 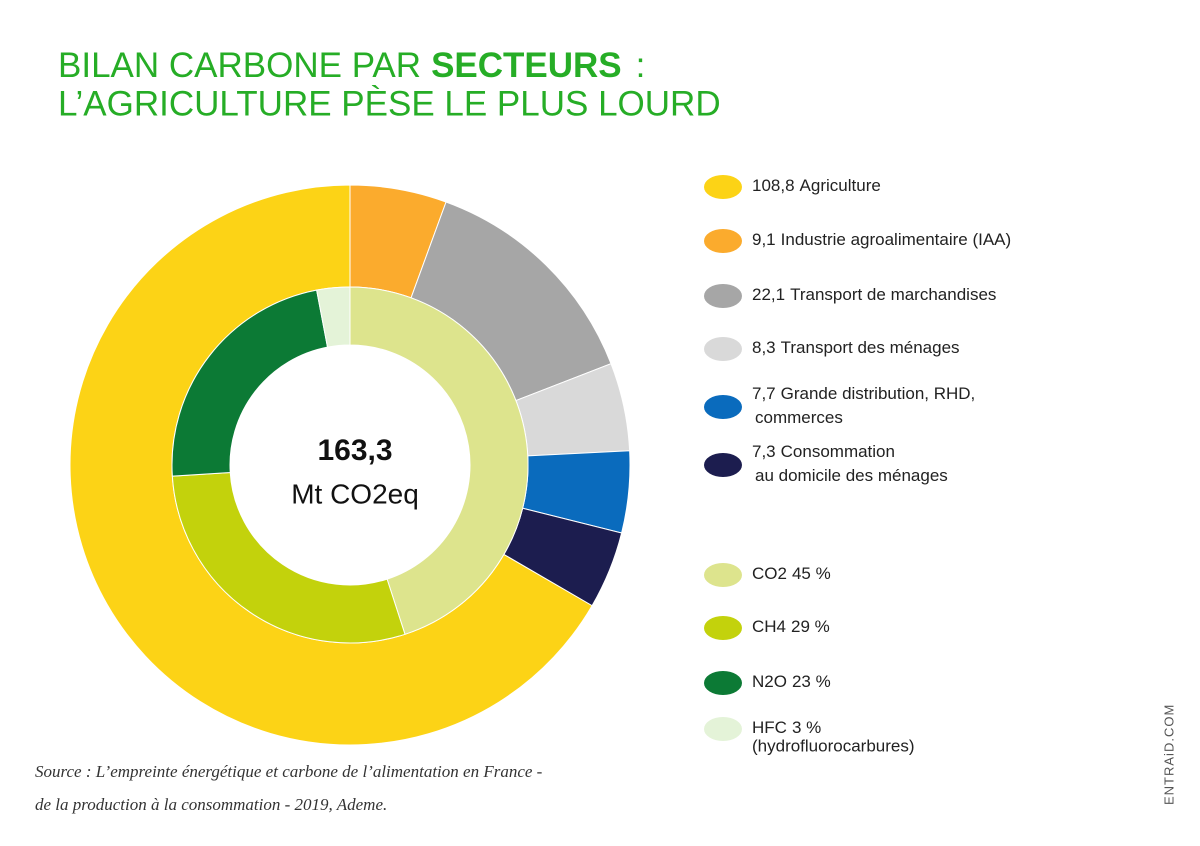 What do you see at coordinates (806, 727) in the screenshot?
I see `legend-value: 3 %` at bounding box center [806, 727].